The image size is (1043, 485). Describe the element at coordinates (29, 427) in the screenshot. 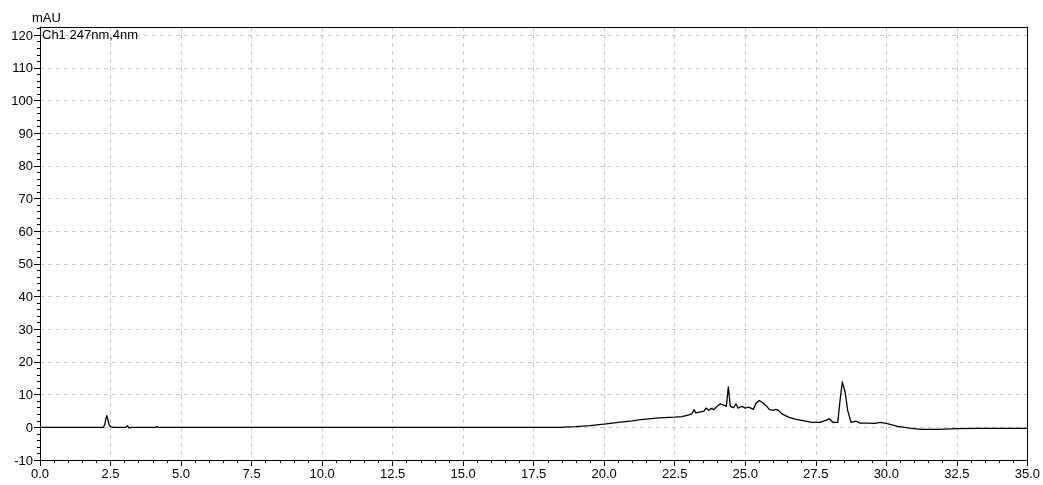

I see `y-tick-label: 0` at that location.